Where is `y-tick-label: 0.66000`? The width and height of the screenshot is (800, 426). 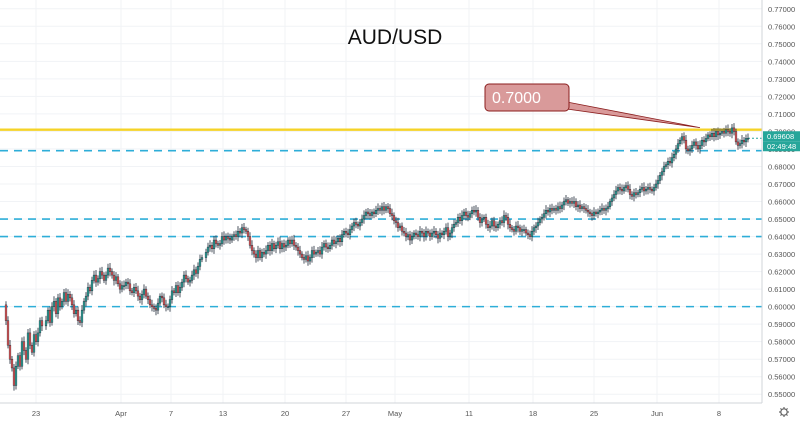 y-tick-label: 0.66000 is located at coordinates (781, 202).